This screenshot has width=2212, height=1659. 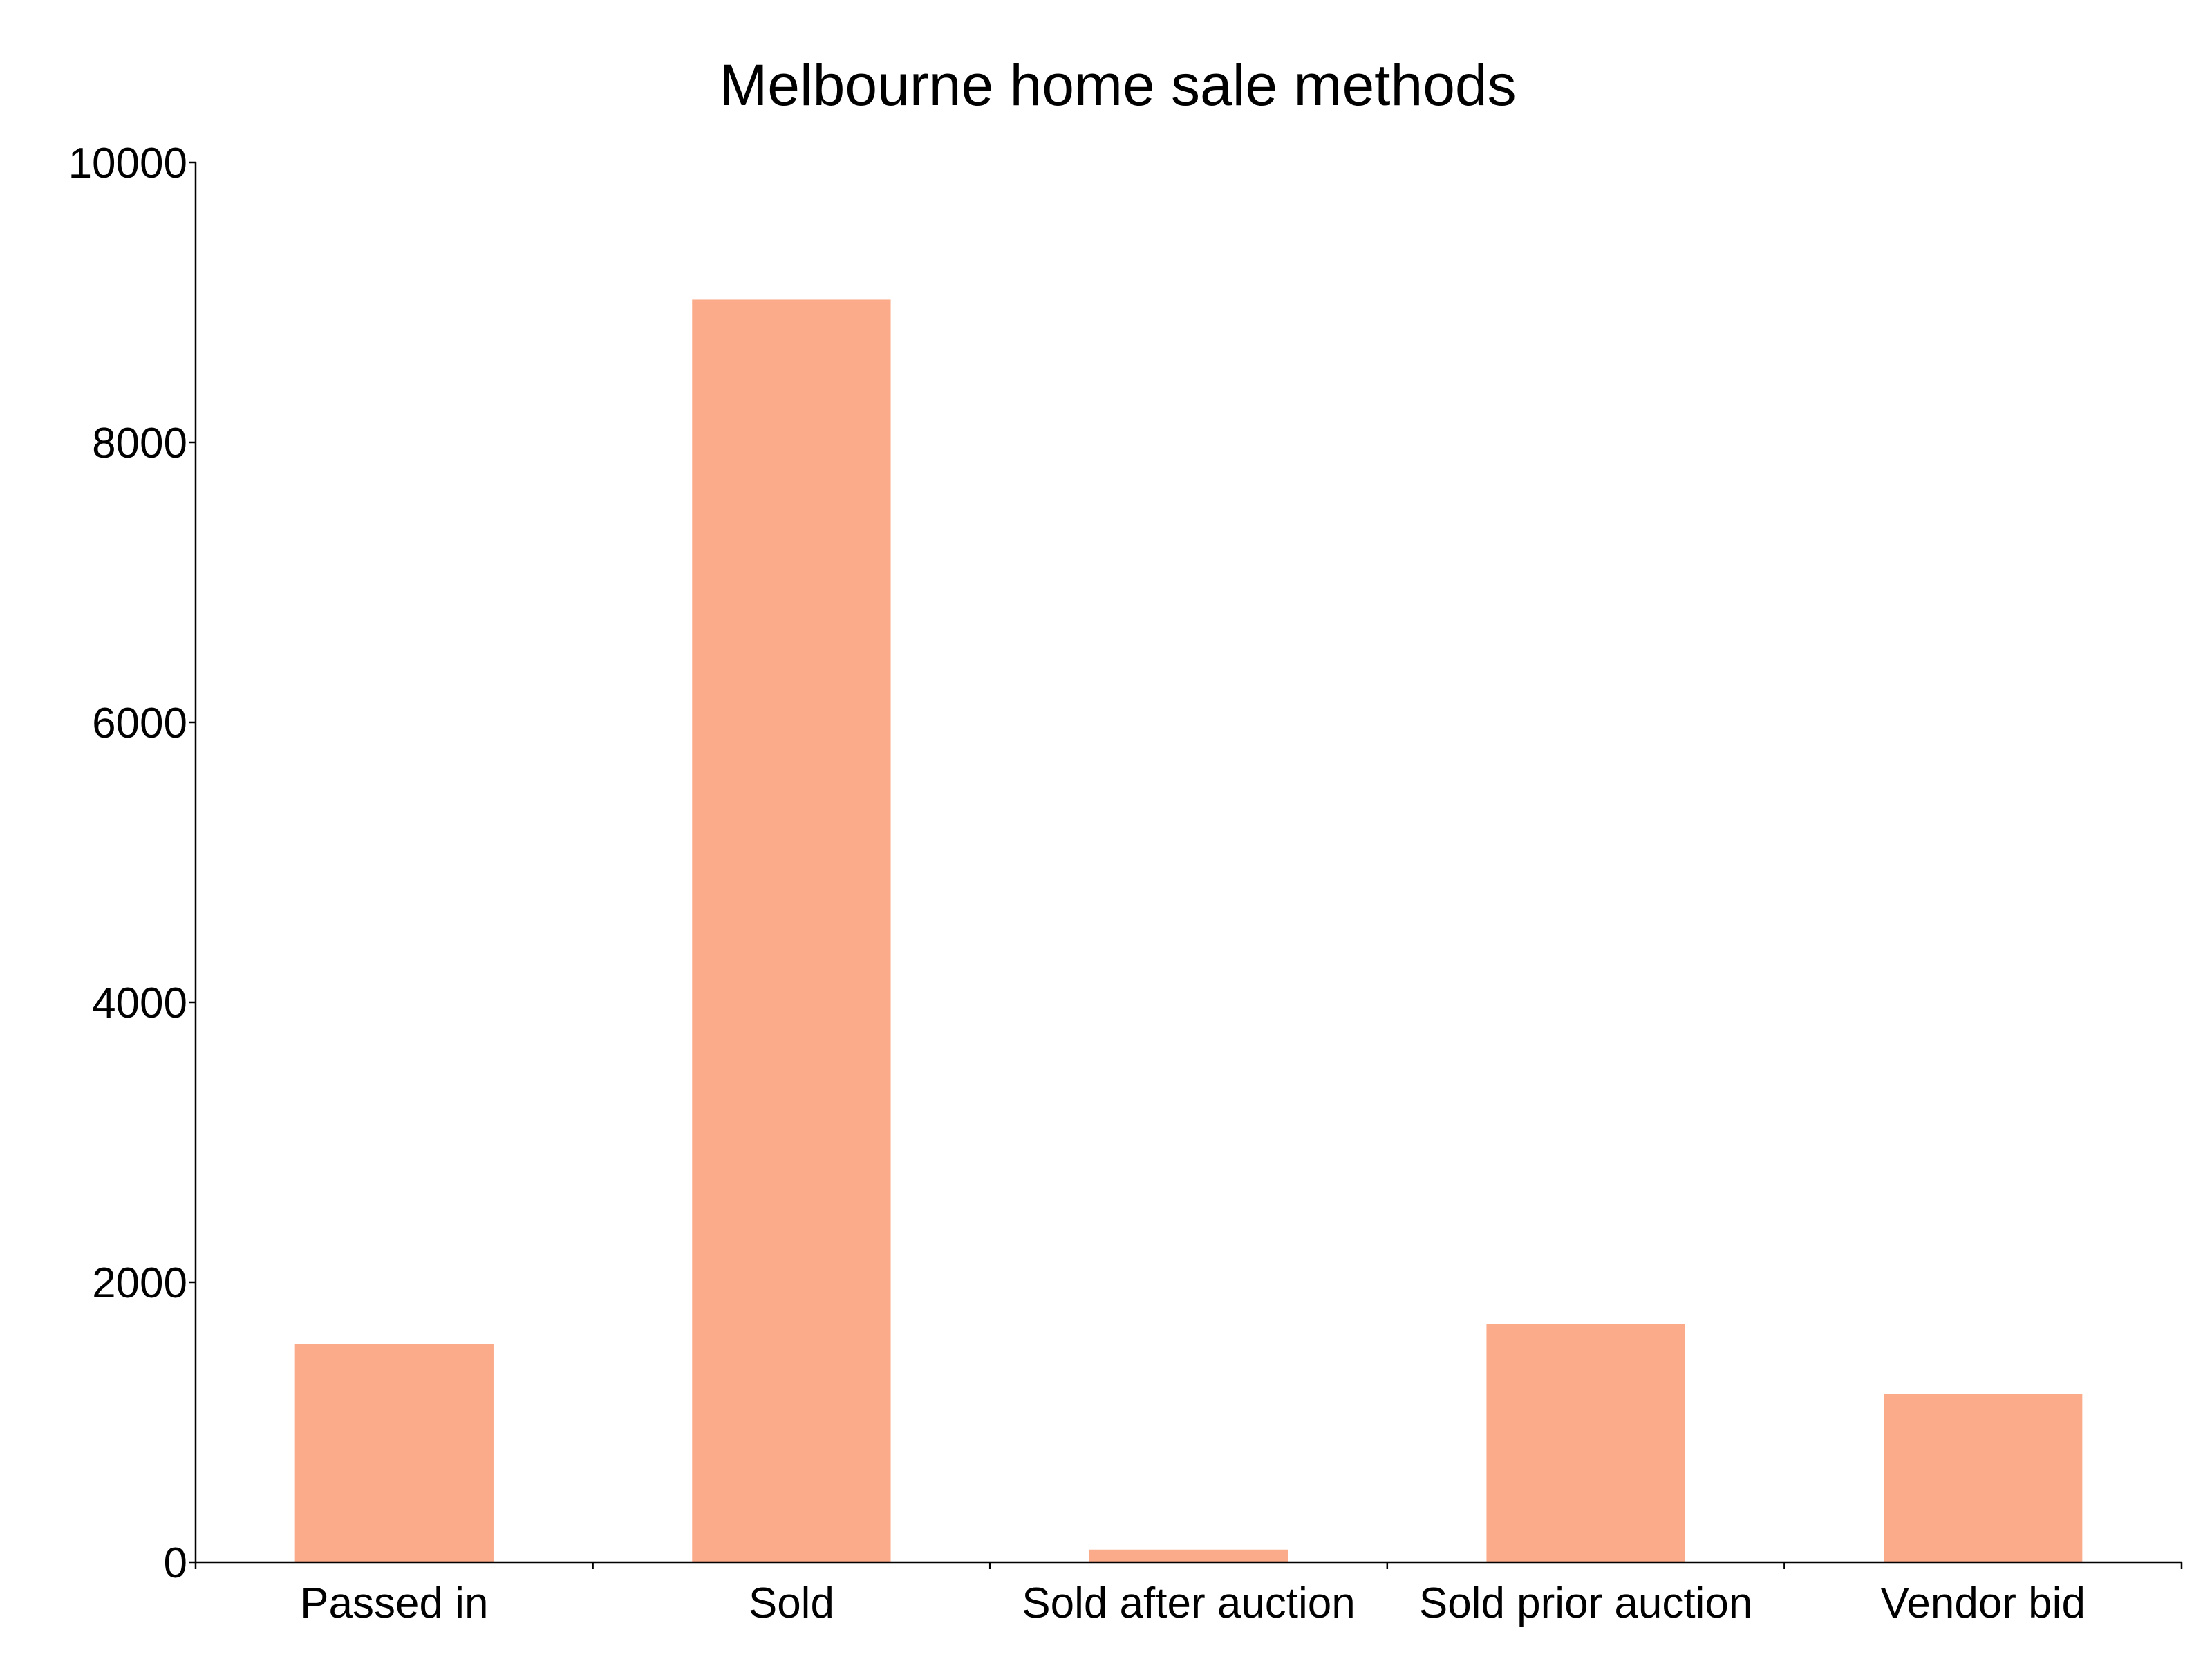 I want to click on y-tick-label: 0, so click(x=175, y=1563).